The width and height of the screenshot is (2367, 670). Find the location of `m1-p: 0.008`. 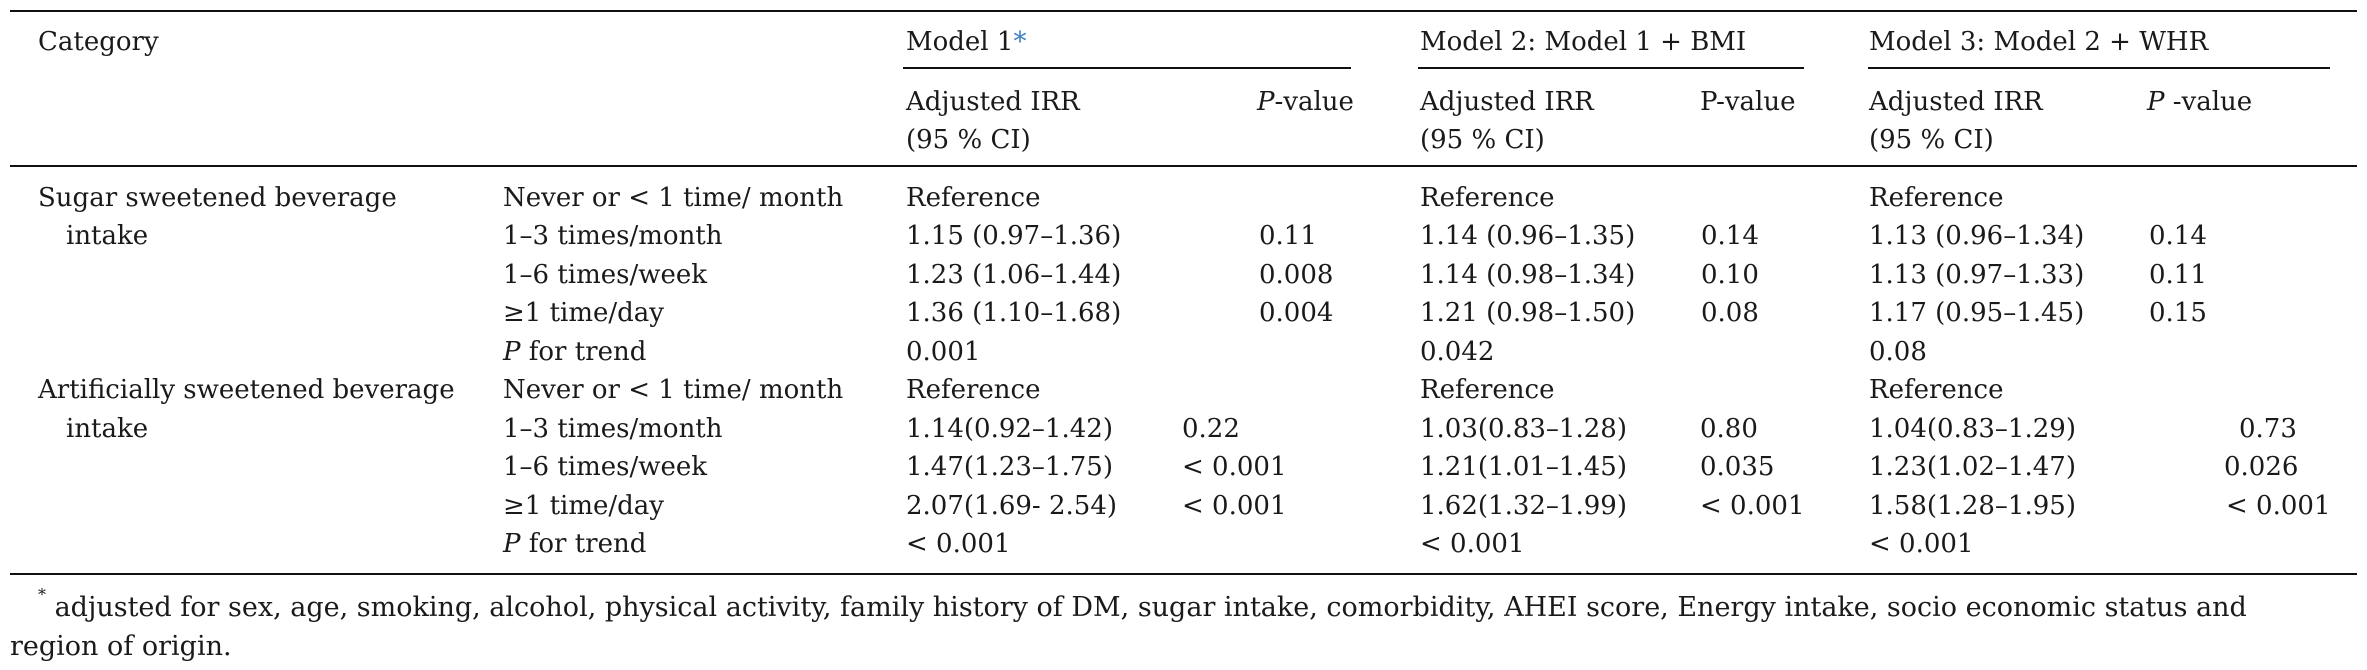

m1-p: 0.008 is located at coordinates (1296, 275).